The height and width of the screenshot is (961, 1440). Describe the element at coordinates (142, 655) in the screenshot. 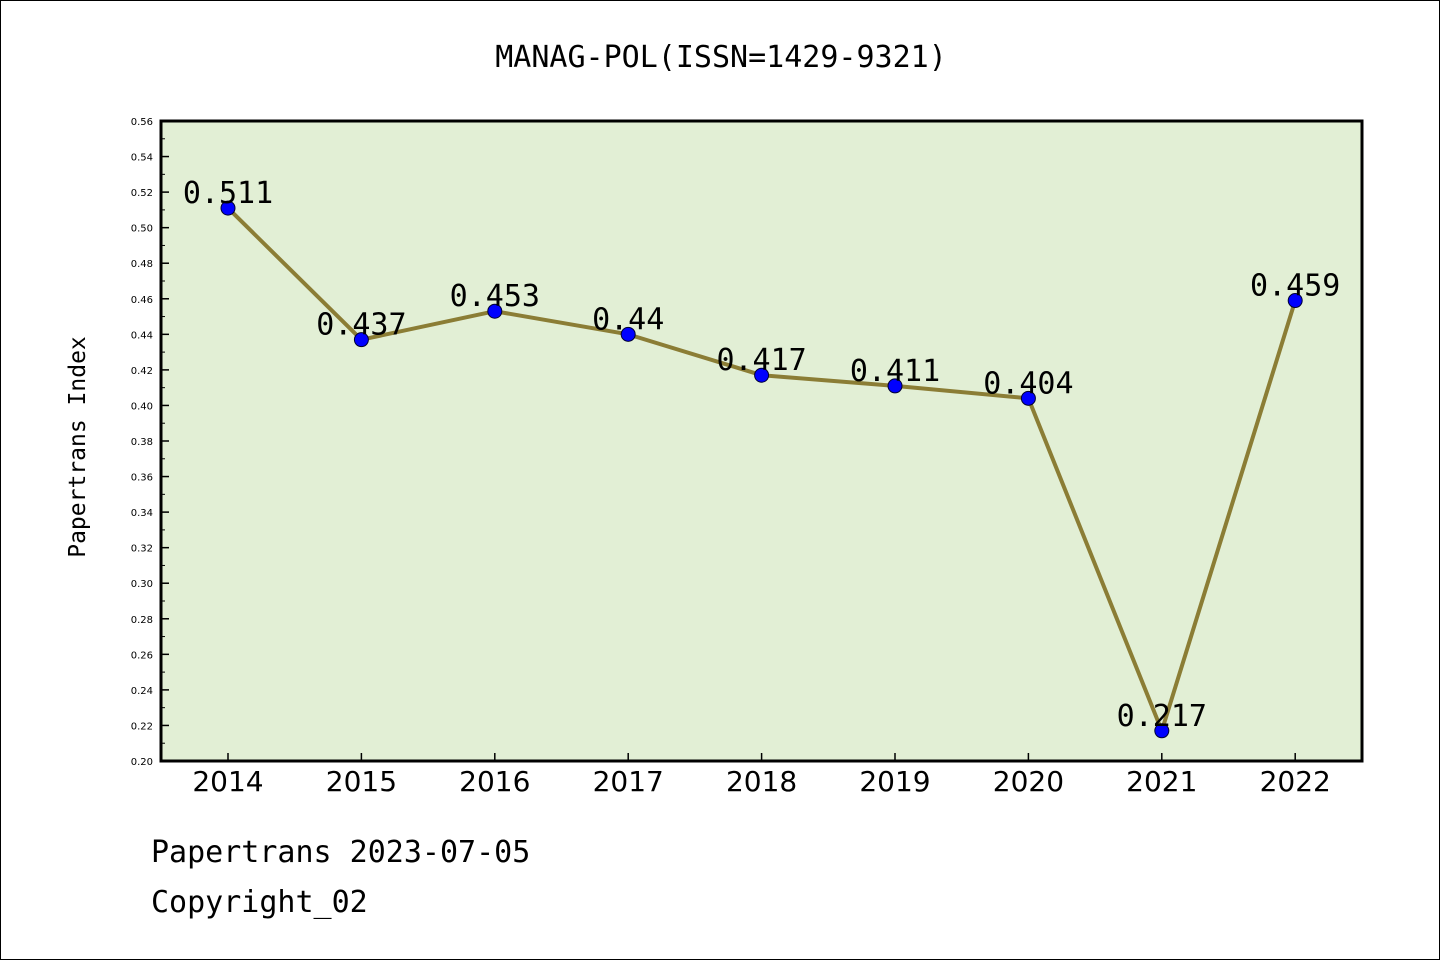

I see `y-tick-label: 0.26` at that location.